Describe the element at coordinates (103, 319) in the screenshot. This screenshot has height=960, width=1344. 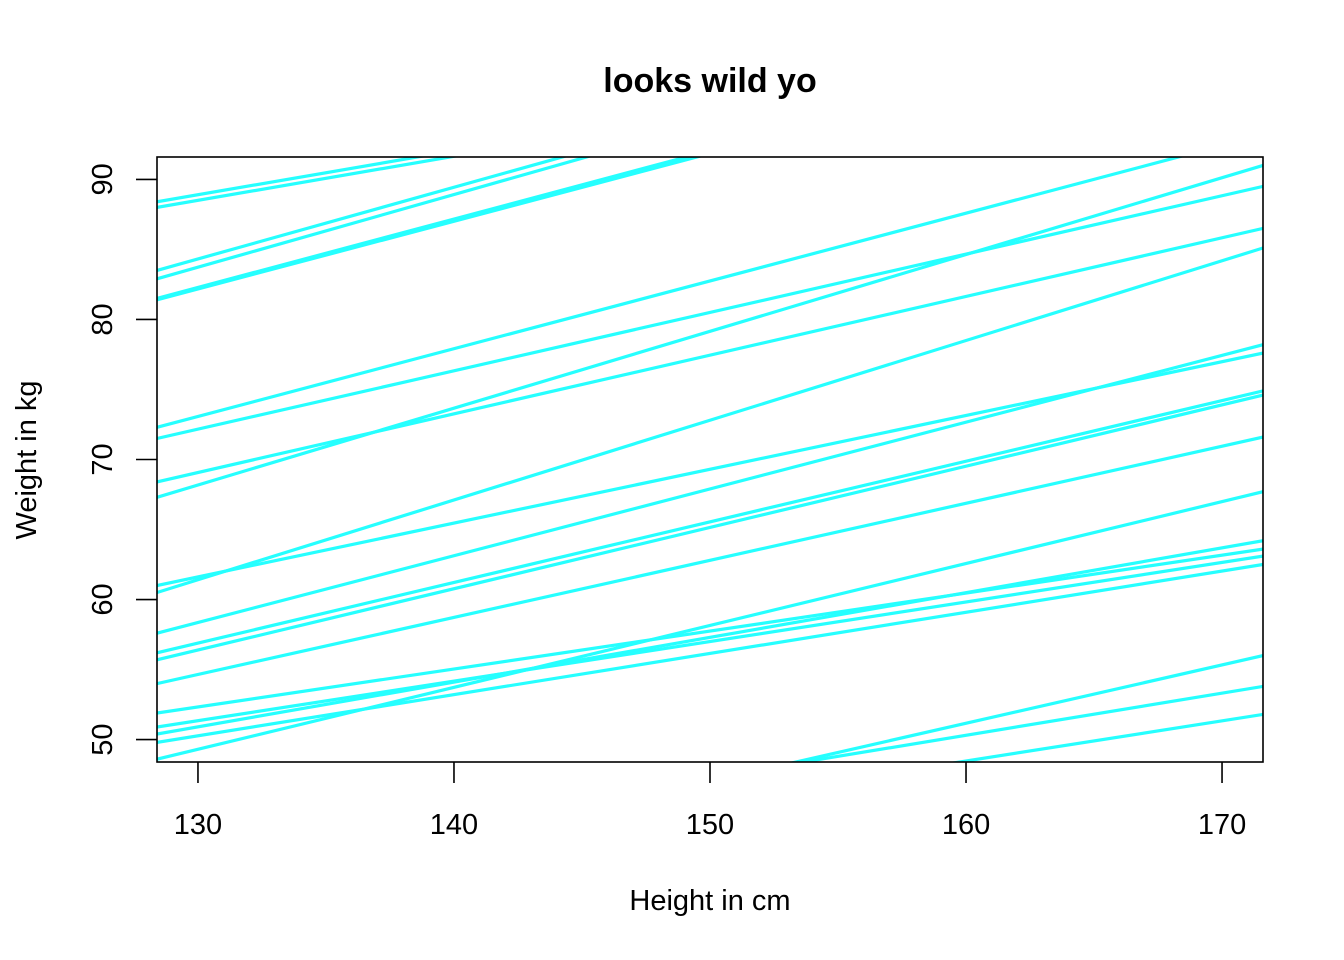
I see `y-tick-label: 80` at that location.